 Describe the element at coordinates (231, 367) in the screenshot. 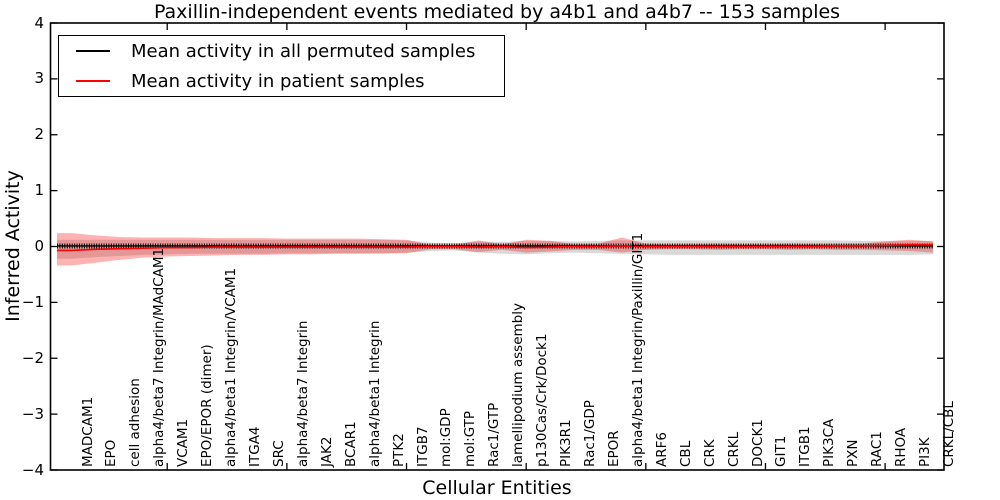

I see `x-category-label: alpha4/beta1 Integrin/VCAM1` at that location.